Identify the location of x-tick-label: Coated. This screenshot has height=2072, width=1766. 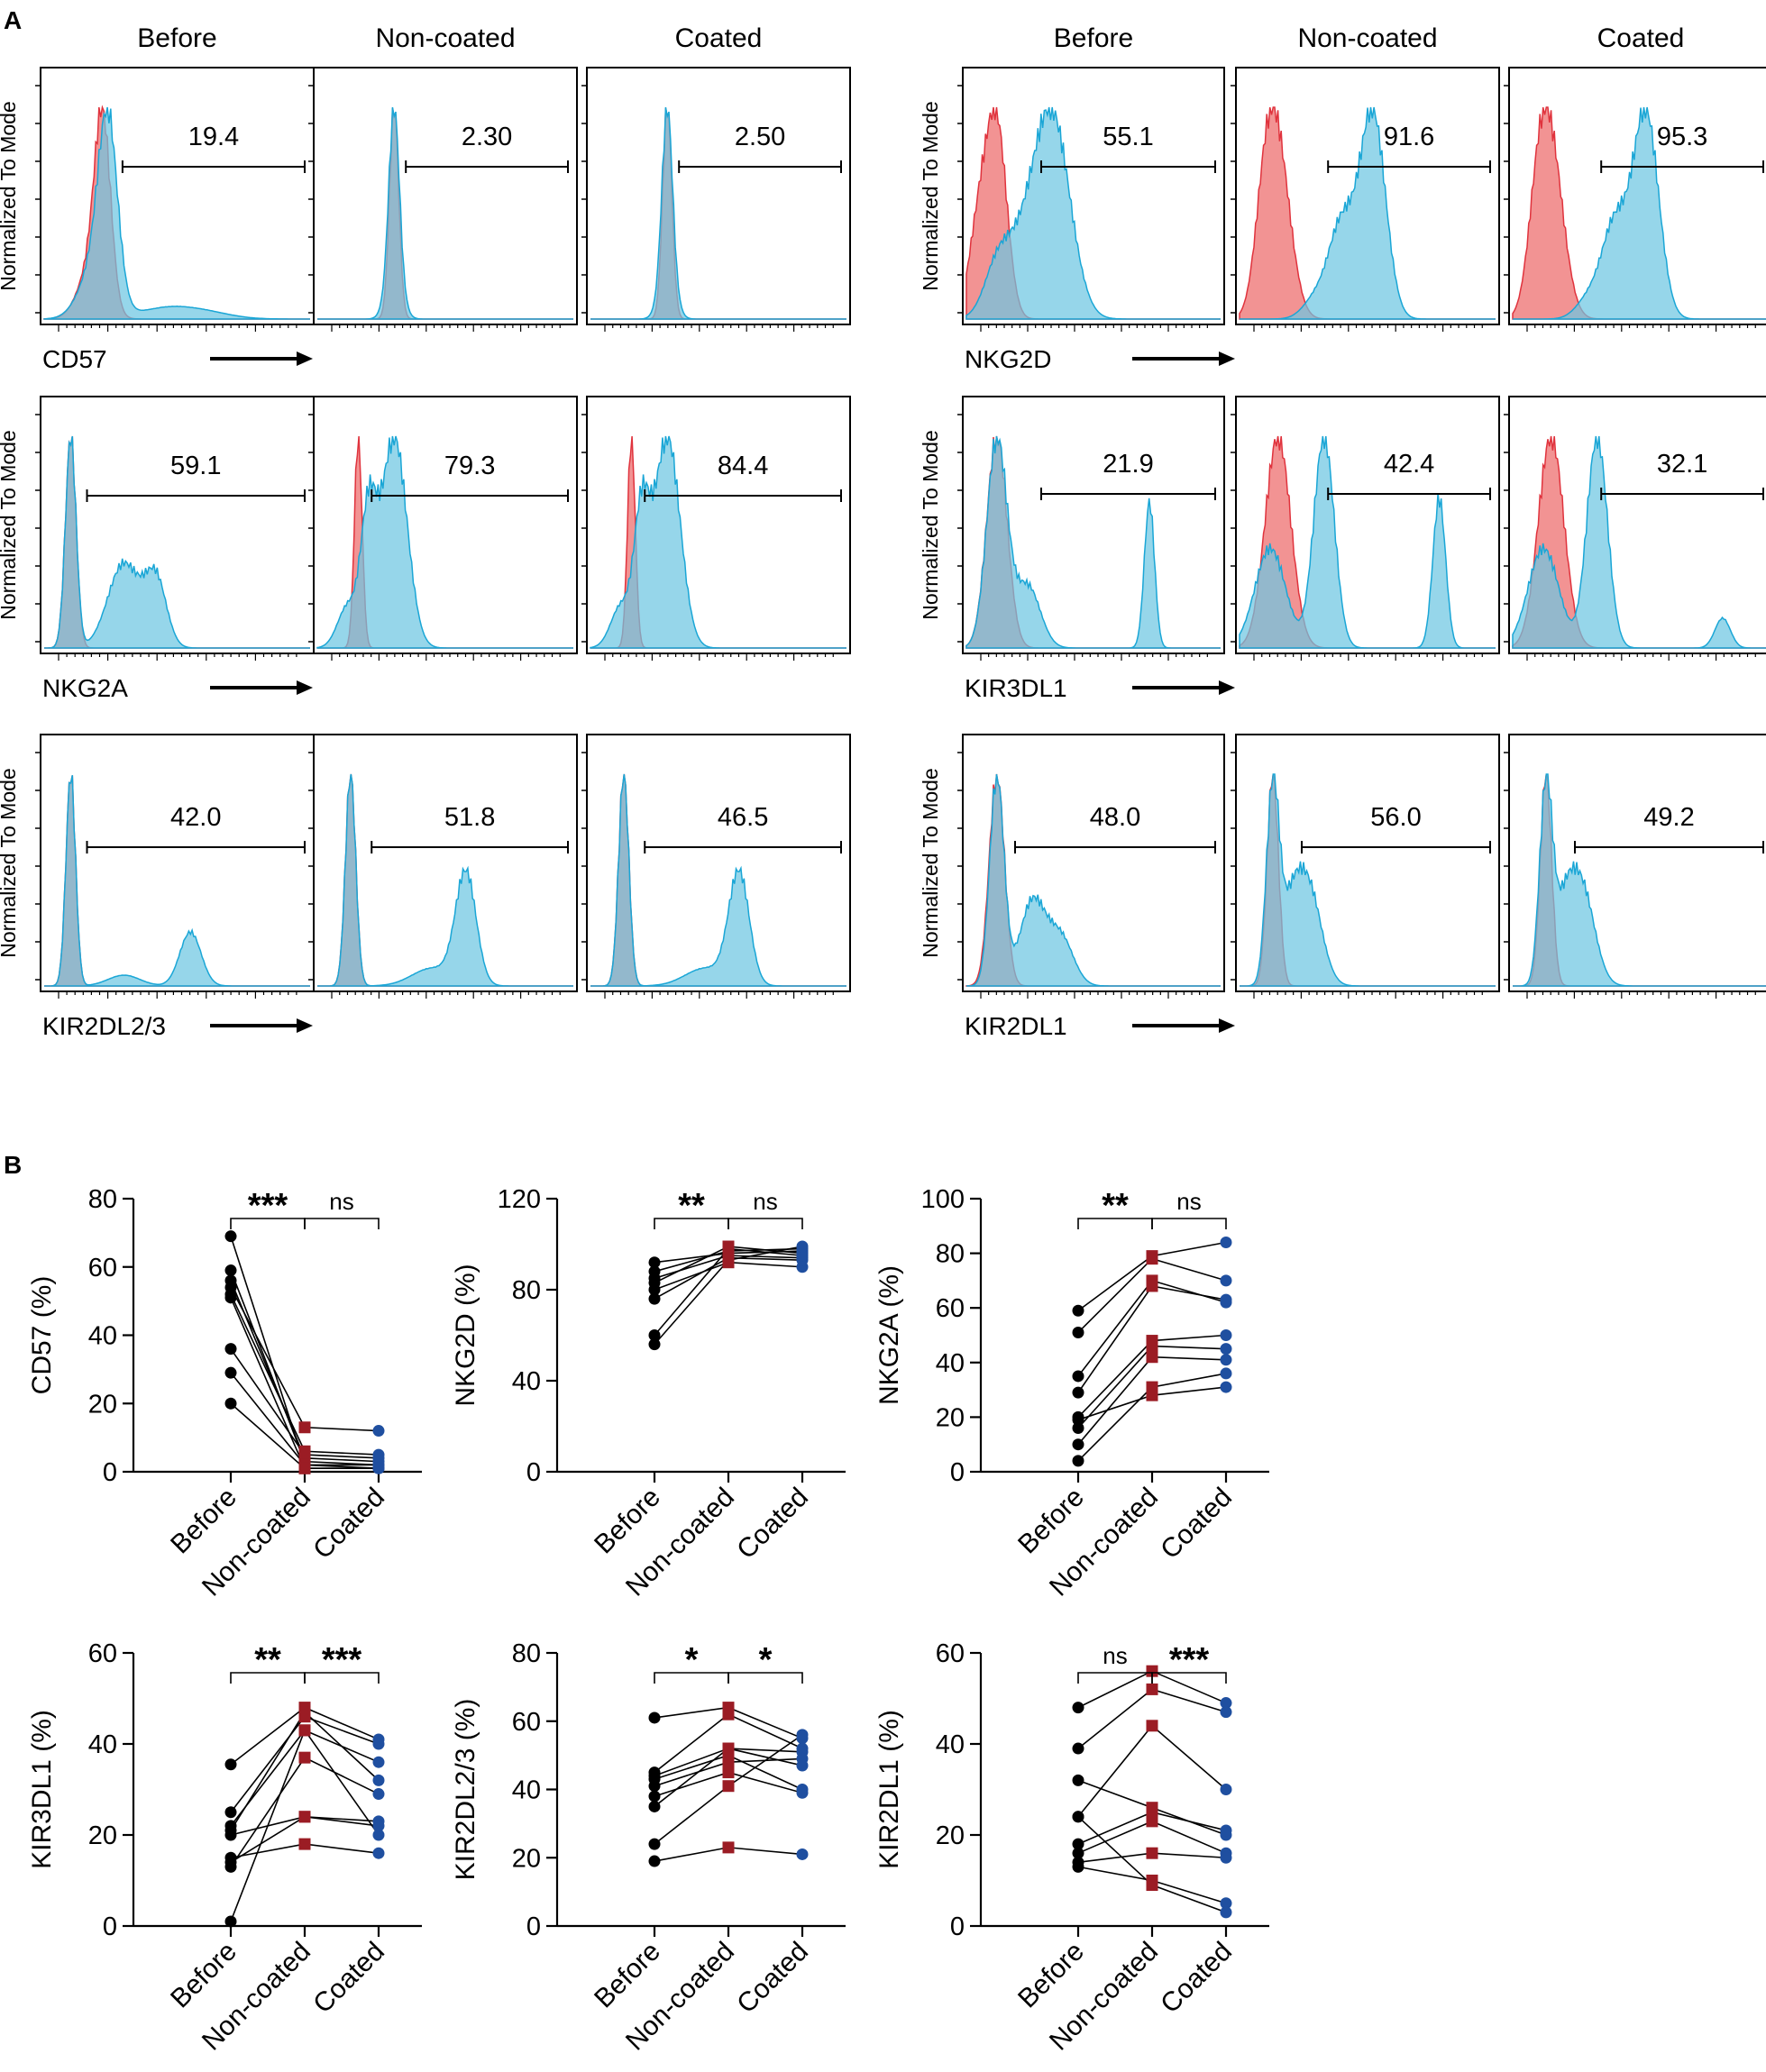
(1196, 1524).